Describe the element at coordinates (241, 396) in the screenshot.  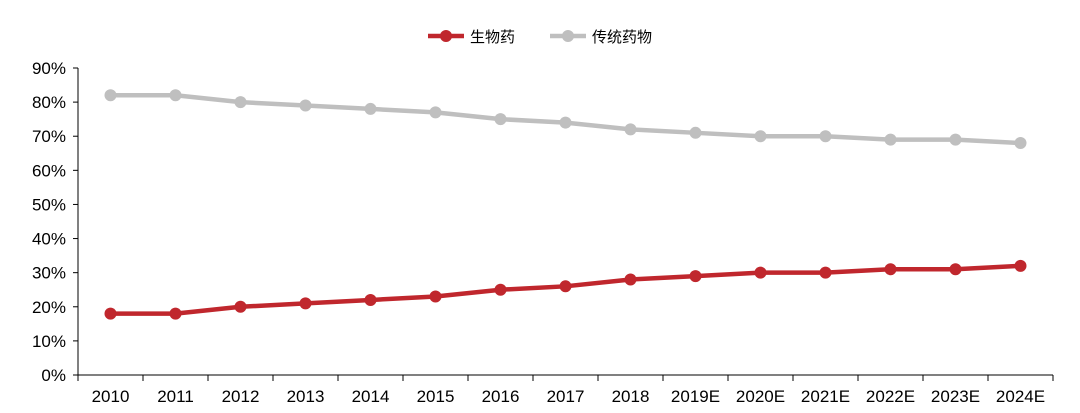
I see `x-tick-label: 2012` at that location.